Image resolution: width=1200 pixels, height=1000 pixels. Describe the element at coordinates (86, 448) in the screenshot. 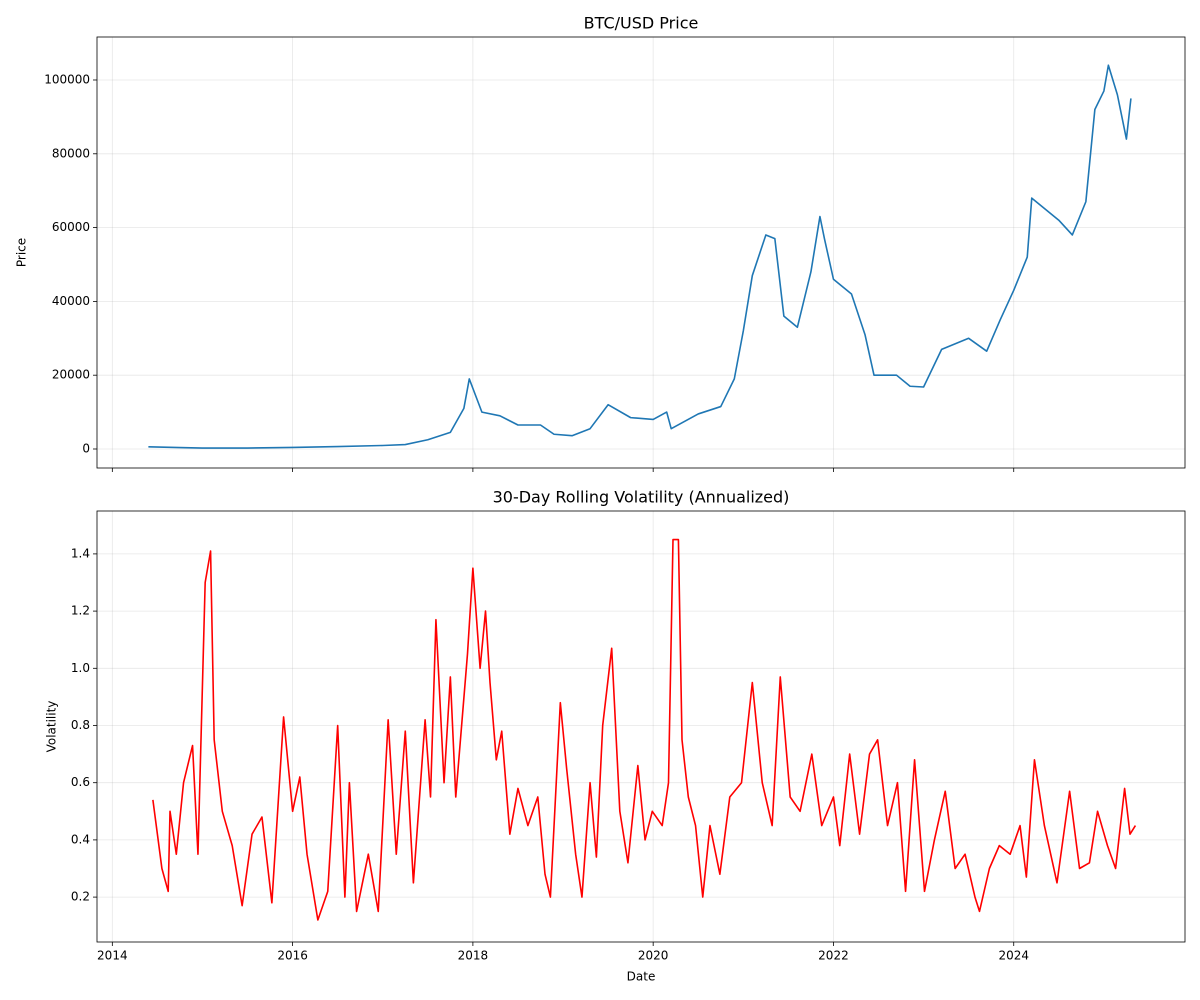

I see `y-tick-label: 0` at that location.